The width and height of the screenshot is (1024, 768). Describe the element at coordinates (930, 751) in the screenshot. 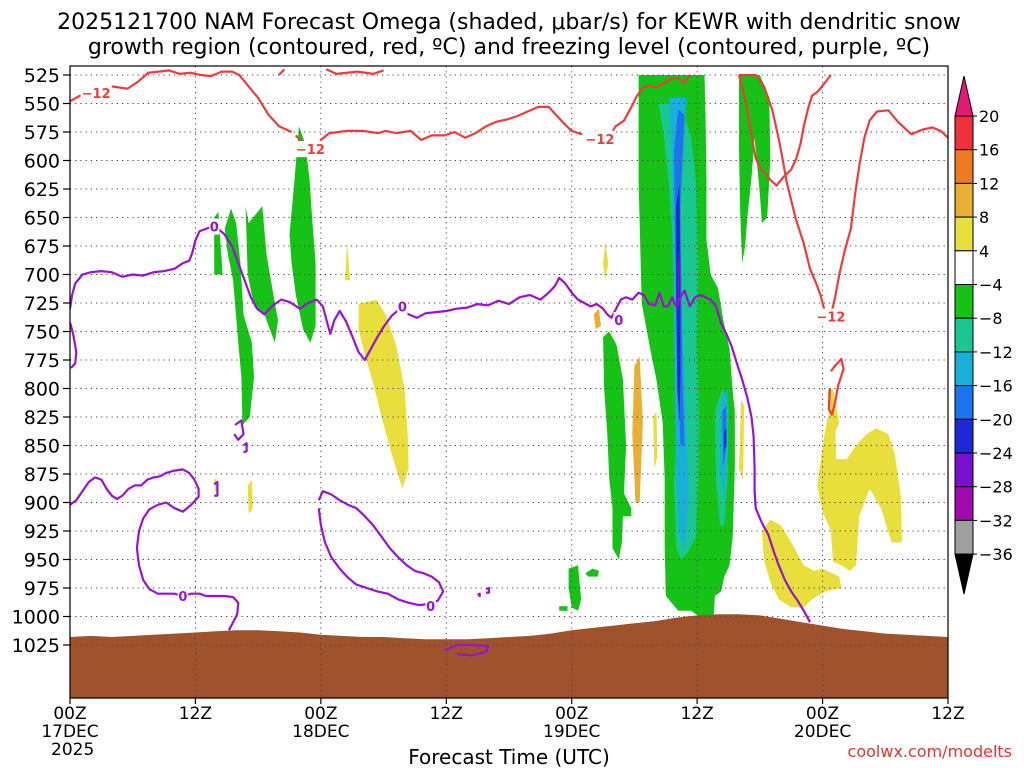

I see `credit-link: coolwx.com/modelts` at that location.